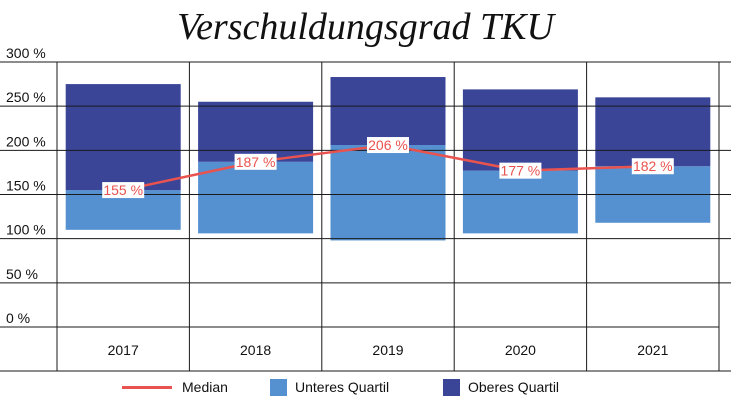 This screenshot has height=409, width=731. I want to click on legend-label-upper: Oberes Quartil, so click(514, 387).